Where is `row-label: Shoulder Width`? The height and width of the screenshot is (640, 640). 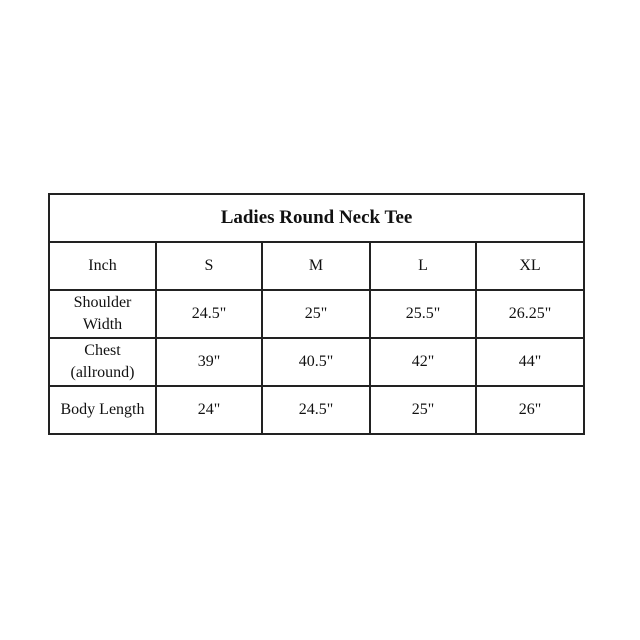
row-label: Shoulder Width is located at coordinates (102, 314).